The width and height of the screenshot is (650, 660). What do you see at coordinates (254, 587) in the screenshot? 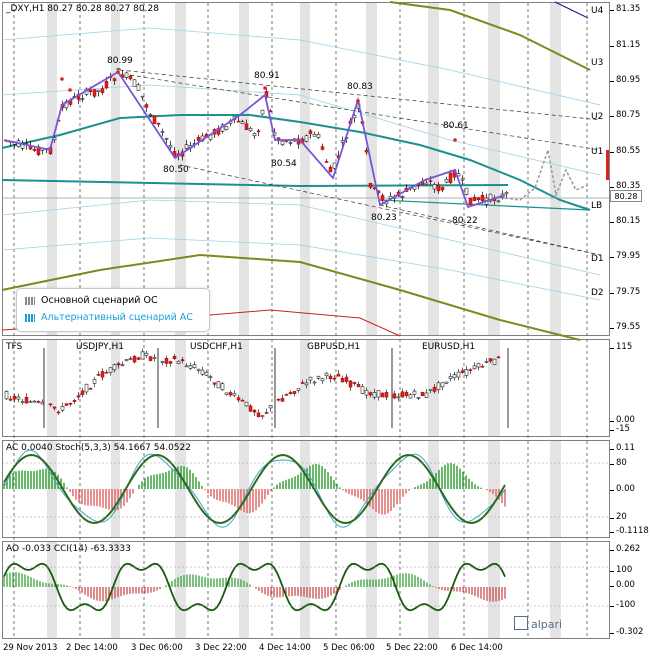
I see `cci-line` at bounding box center [254, 587].